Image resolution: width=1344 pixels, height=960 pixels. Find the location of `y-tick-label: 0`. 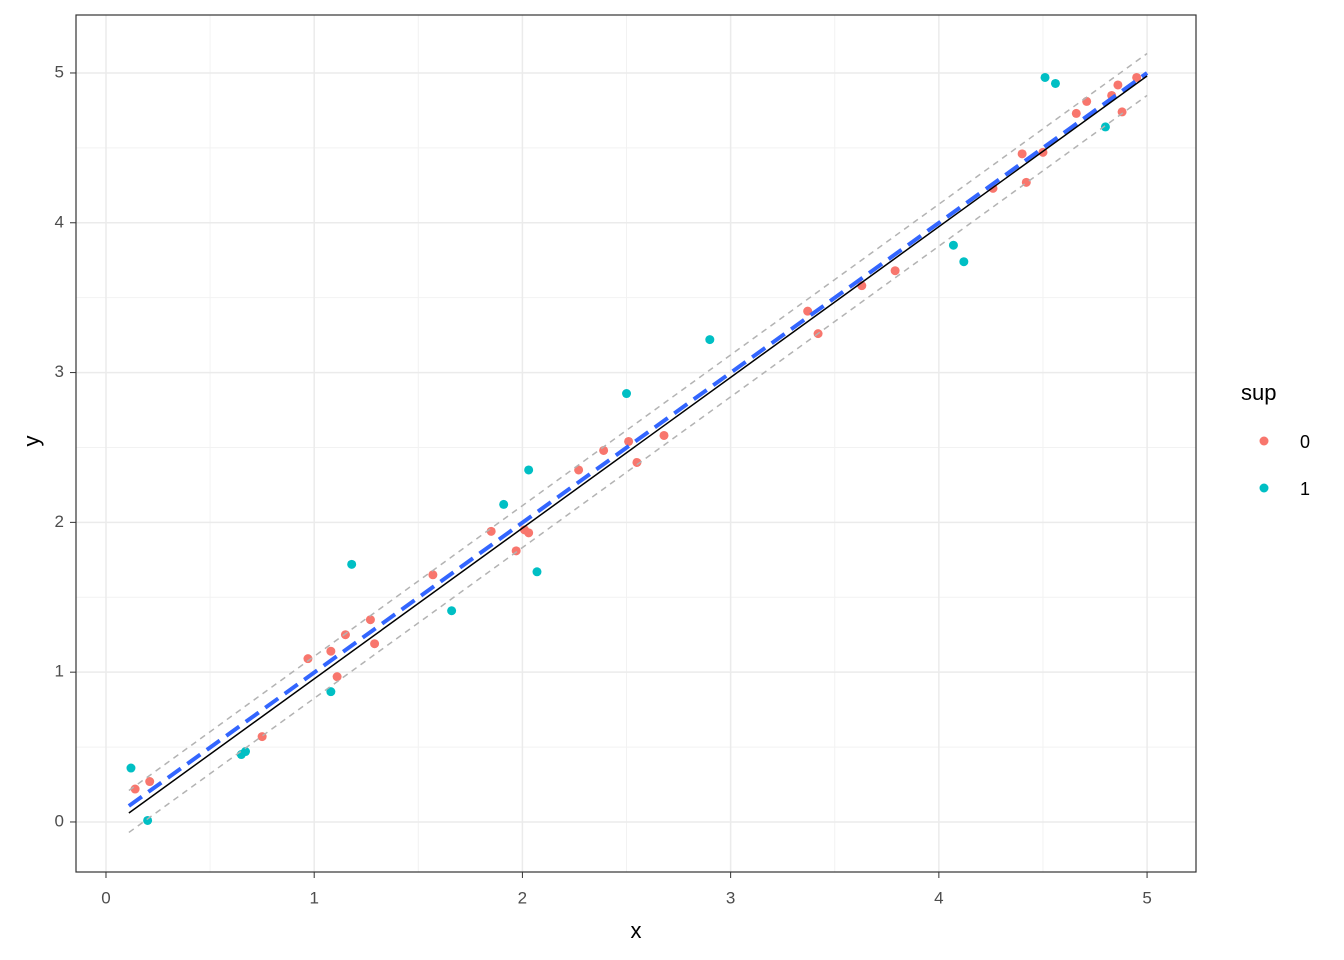

y-tick-label: 0 is located at coordinates (59, 820).